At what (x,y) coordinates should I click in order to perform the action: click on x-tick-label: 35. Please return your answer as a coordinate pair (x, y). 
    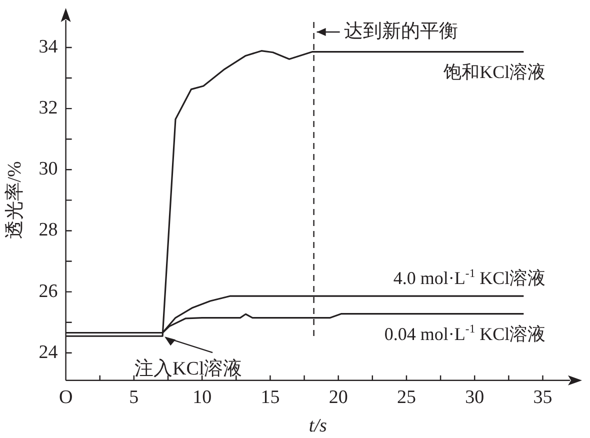
    Looking at the image, I should click on (542, 397).